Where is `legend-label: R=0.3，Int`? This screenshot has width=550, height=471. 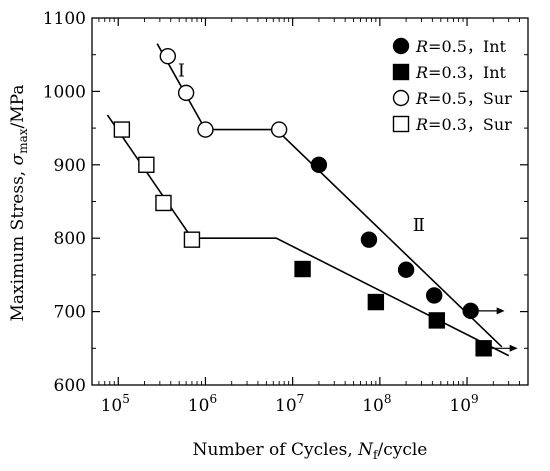
legend-label: R=0.3，Int is located at coordinates (461, 72).